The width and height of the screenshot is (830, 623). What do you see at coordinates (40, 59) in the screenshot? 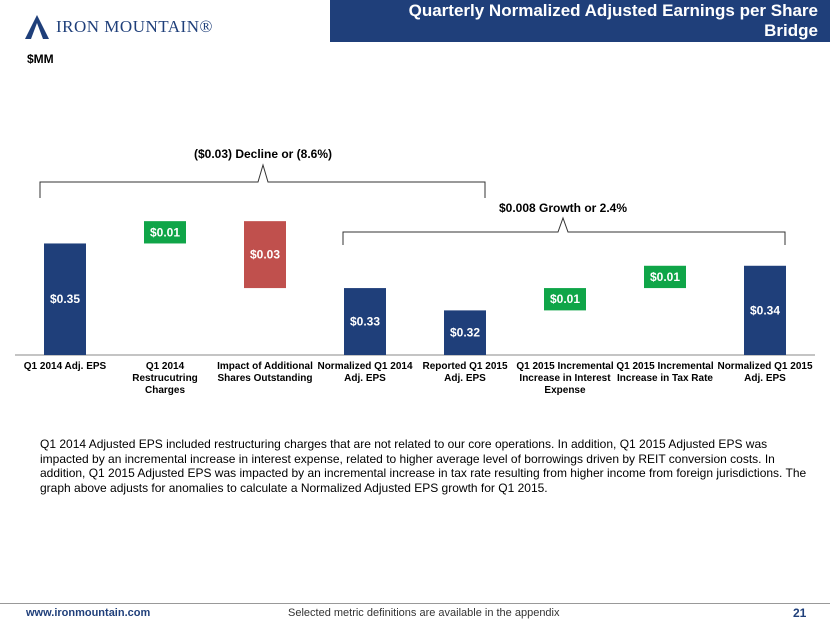
I see `unit-label: $MM` at bounding box center [40, 59].